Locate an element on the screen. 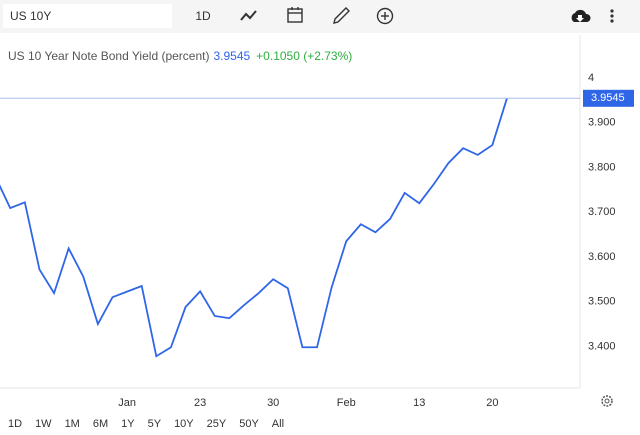 The height and width of the screenshot is (435, 640). draw-icon is located at coordinates (341, 15).